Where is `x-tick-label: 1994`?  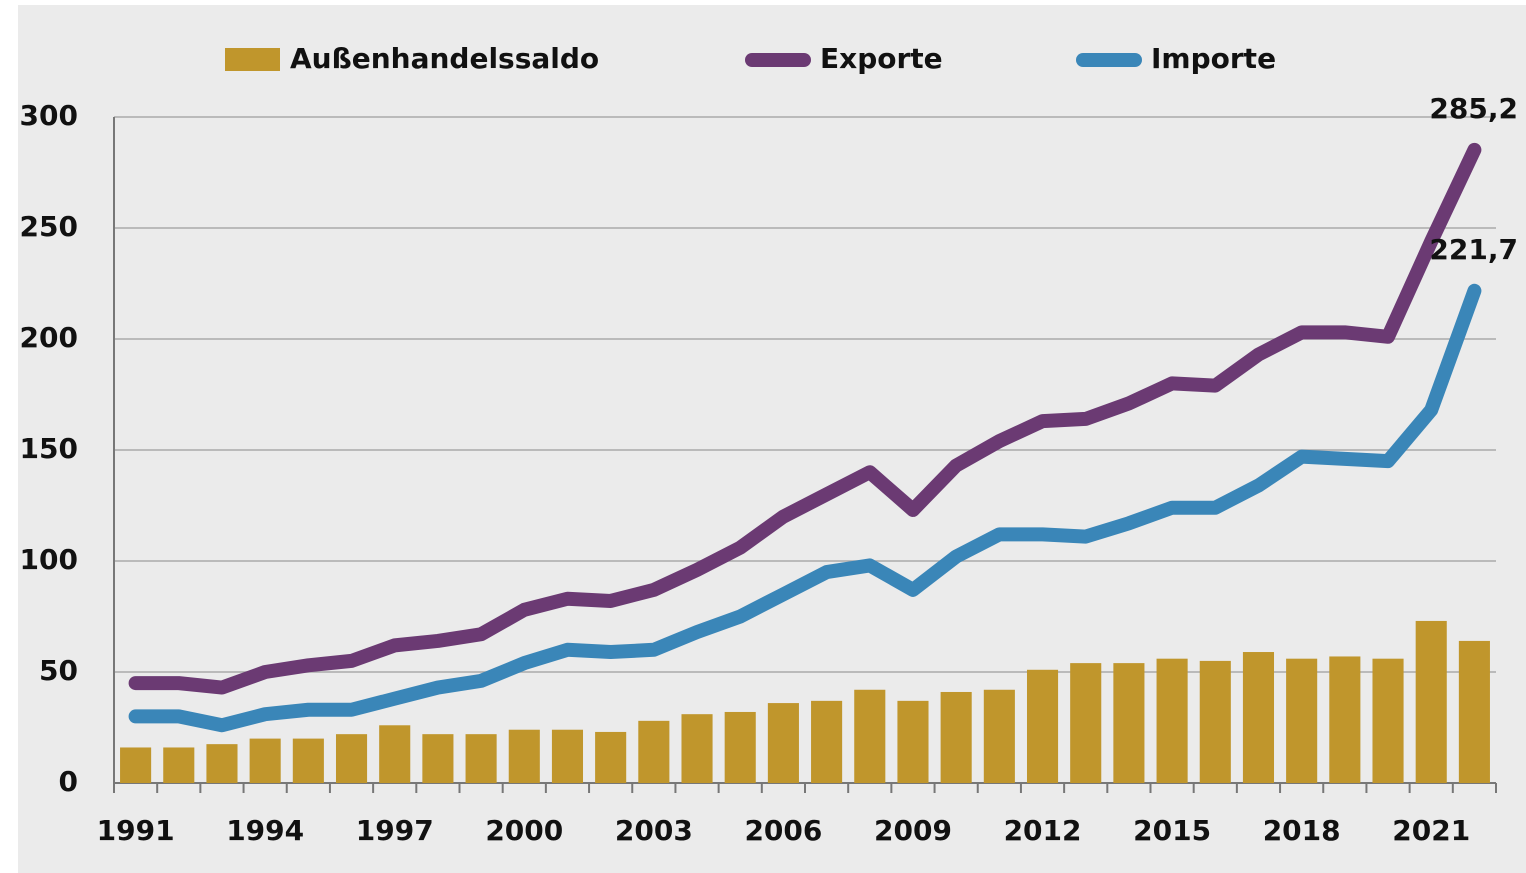
x-tick-label: 1994 is located at coordinates (265, 830).